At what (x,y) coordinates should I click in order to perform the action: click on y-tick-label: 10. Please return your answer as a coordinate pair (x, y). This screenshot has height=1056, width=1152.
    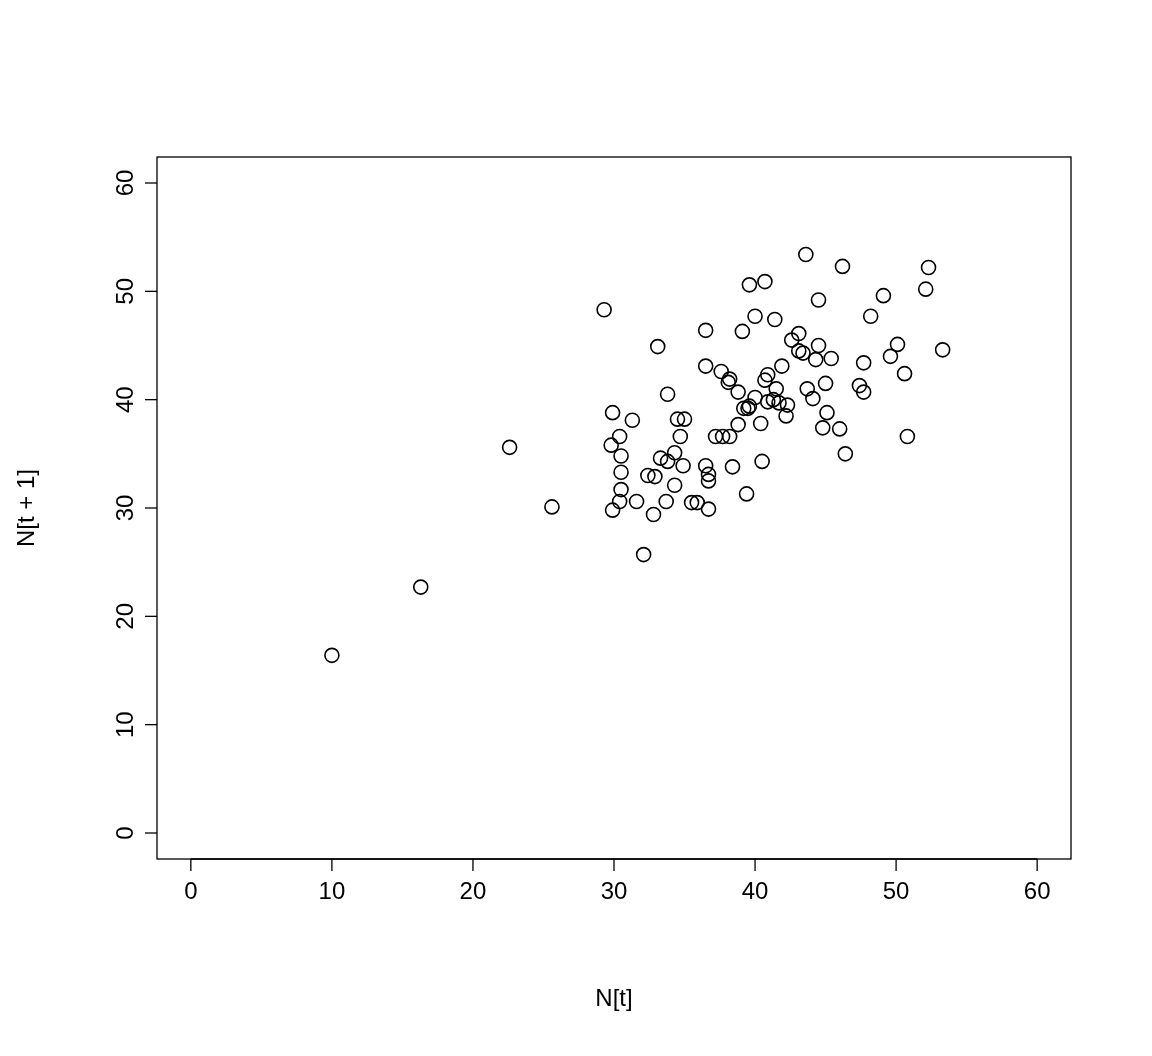
    Looking at the image, I should click on (124, 725).